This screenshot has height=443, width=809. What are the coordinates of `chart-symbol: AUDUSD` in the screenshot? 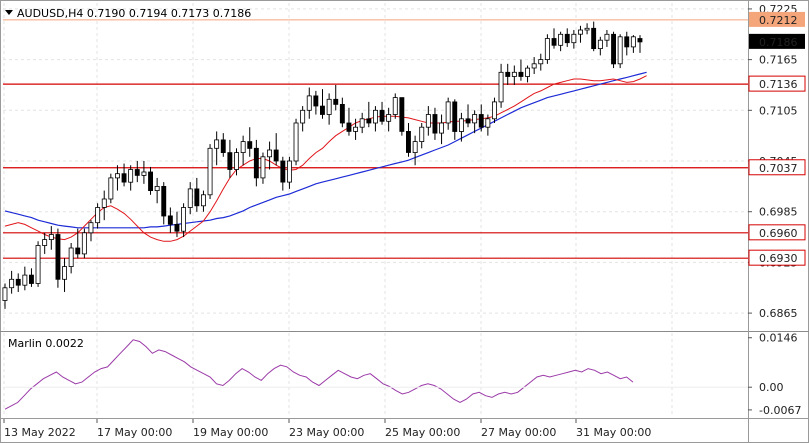 It's located at (41, 13).